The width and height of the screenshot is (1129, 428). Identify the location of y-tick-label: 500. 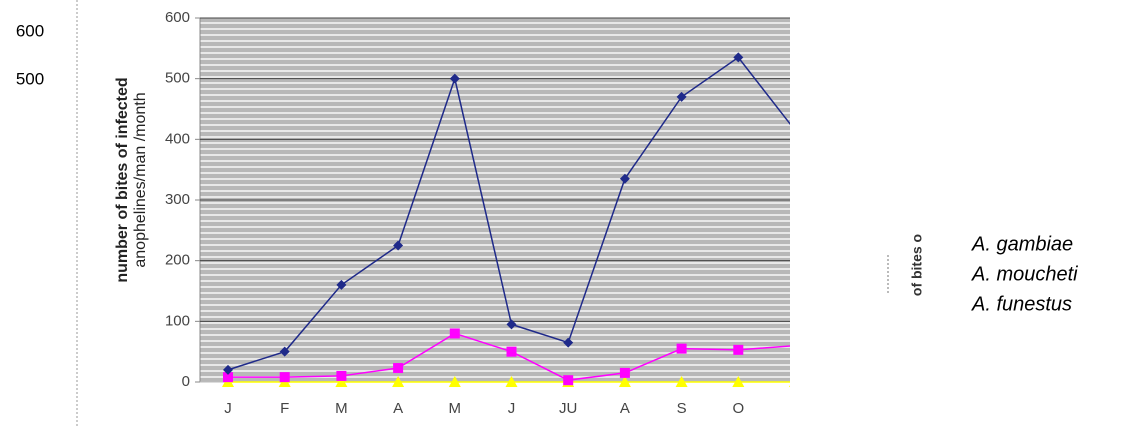
(177, 78).